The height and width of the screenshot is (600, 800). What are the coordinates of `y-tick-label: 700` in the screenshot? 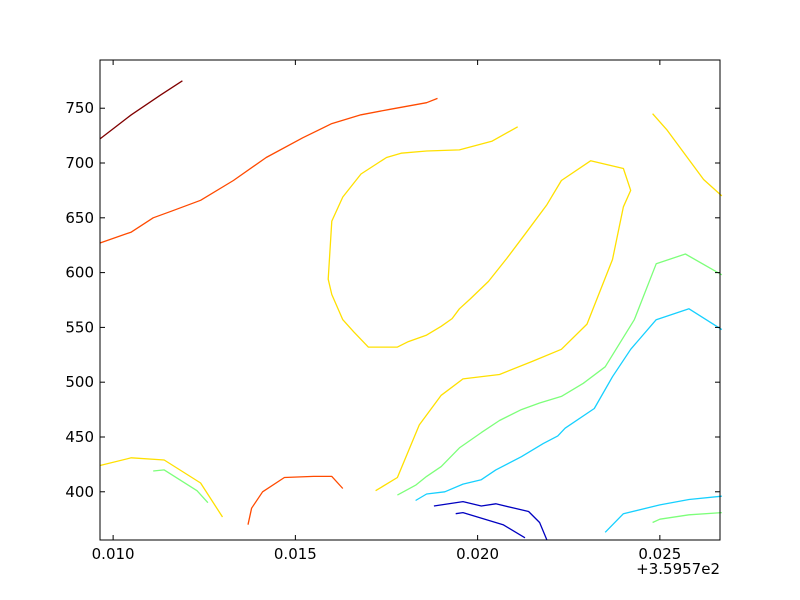 It's located at (79, 163).